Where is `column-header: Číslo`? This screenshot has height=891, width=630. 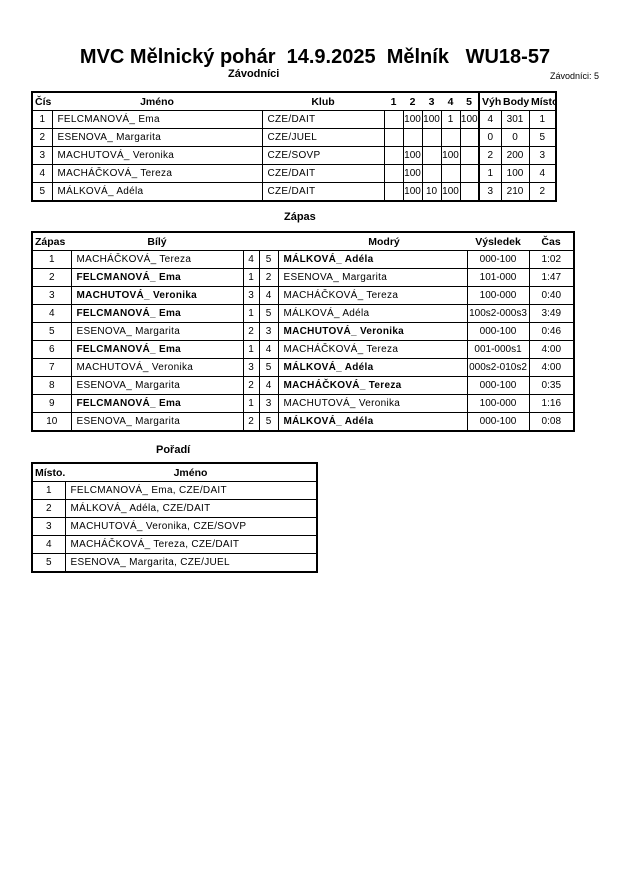
column-header: Číslo is located at coordinates (43, 101).